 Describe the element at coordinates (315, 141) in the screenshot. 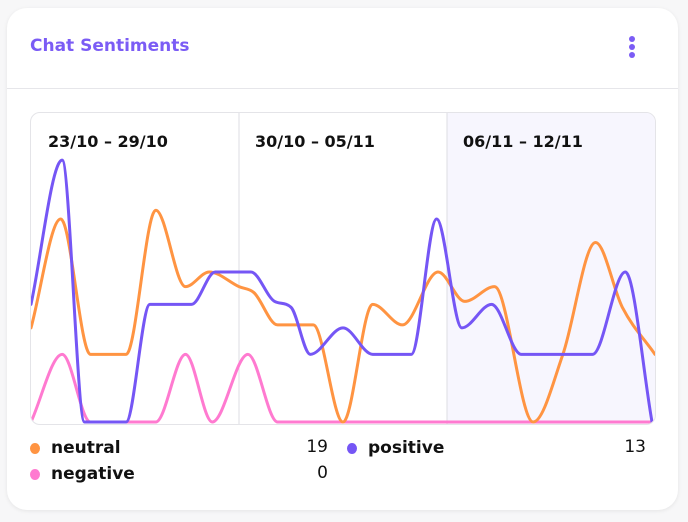

I see `week-label-2: 30/10 – 05/11` at that location.